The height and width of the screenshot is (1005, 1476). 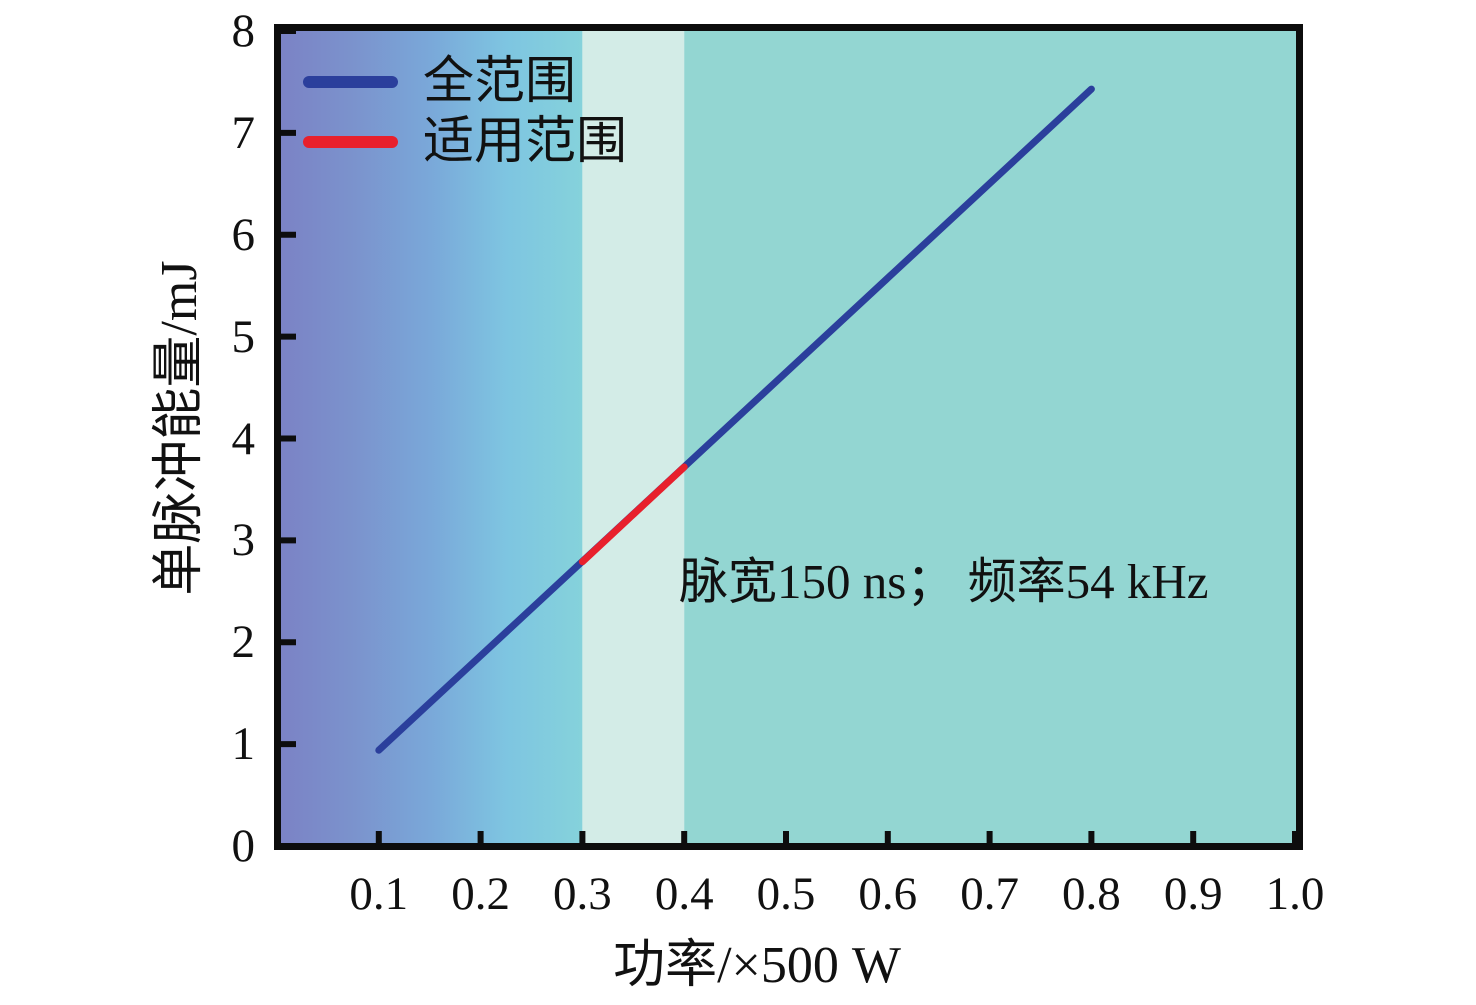 What do you see at coordinates (888, 894) in the screenshot?
I see `x-tick-label: 0.6` at bounding box center [888, 894].